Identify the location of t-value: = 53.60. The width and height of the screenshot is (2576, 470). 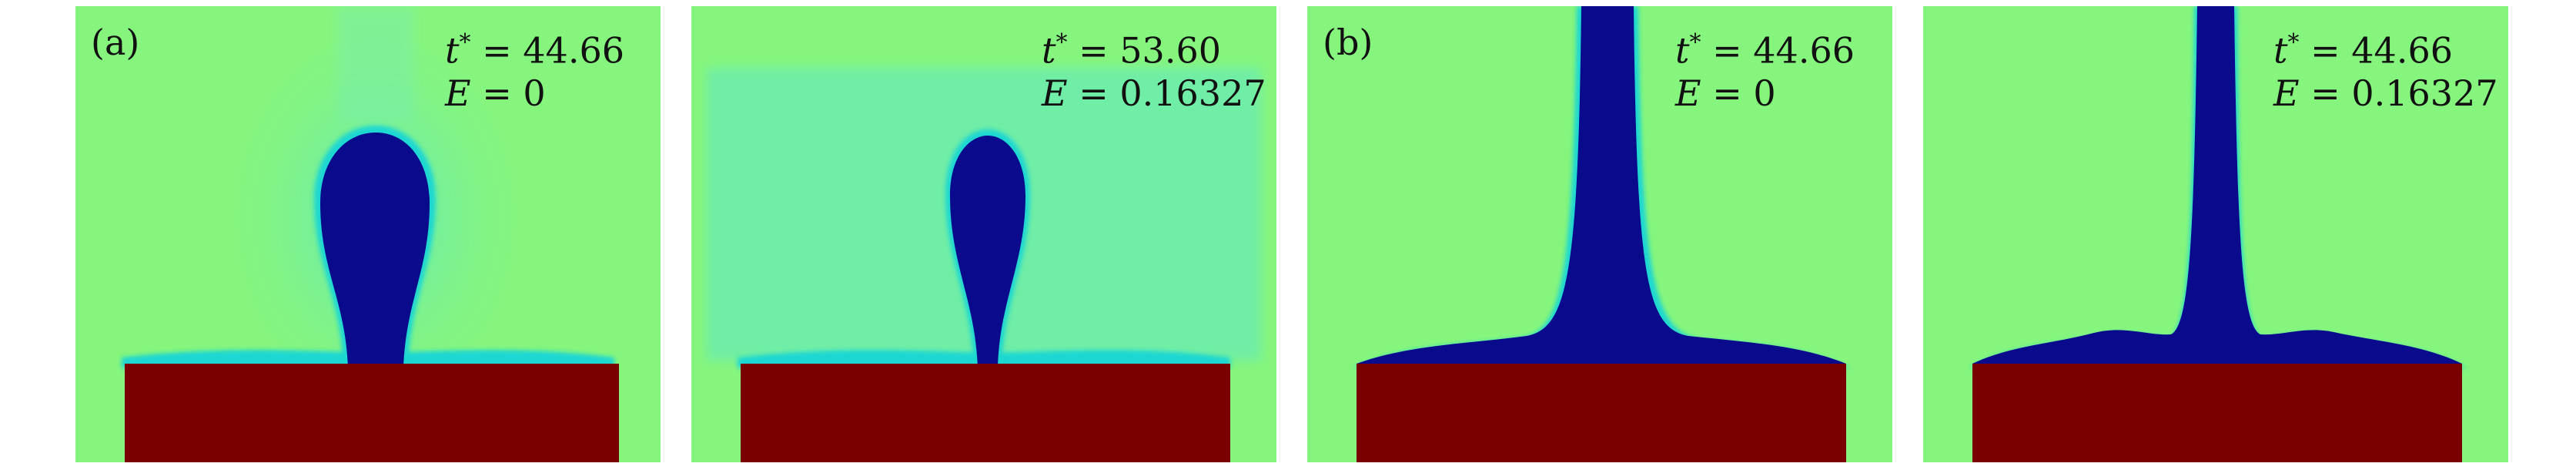
(1150, 50).